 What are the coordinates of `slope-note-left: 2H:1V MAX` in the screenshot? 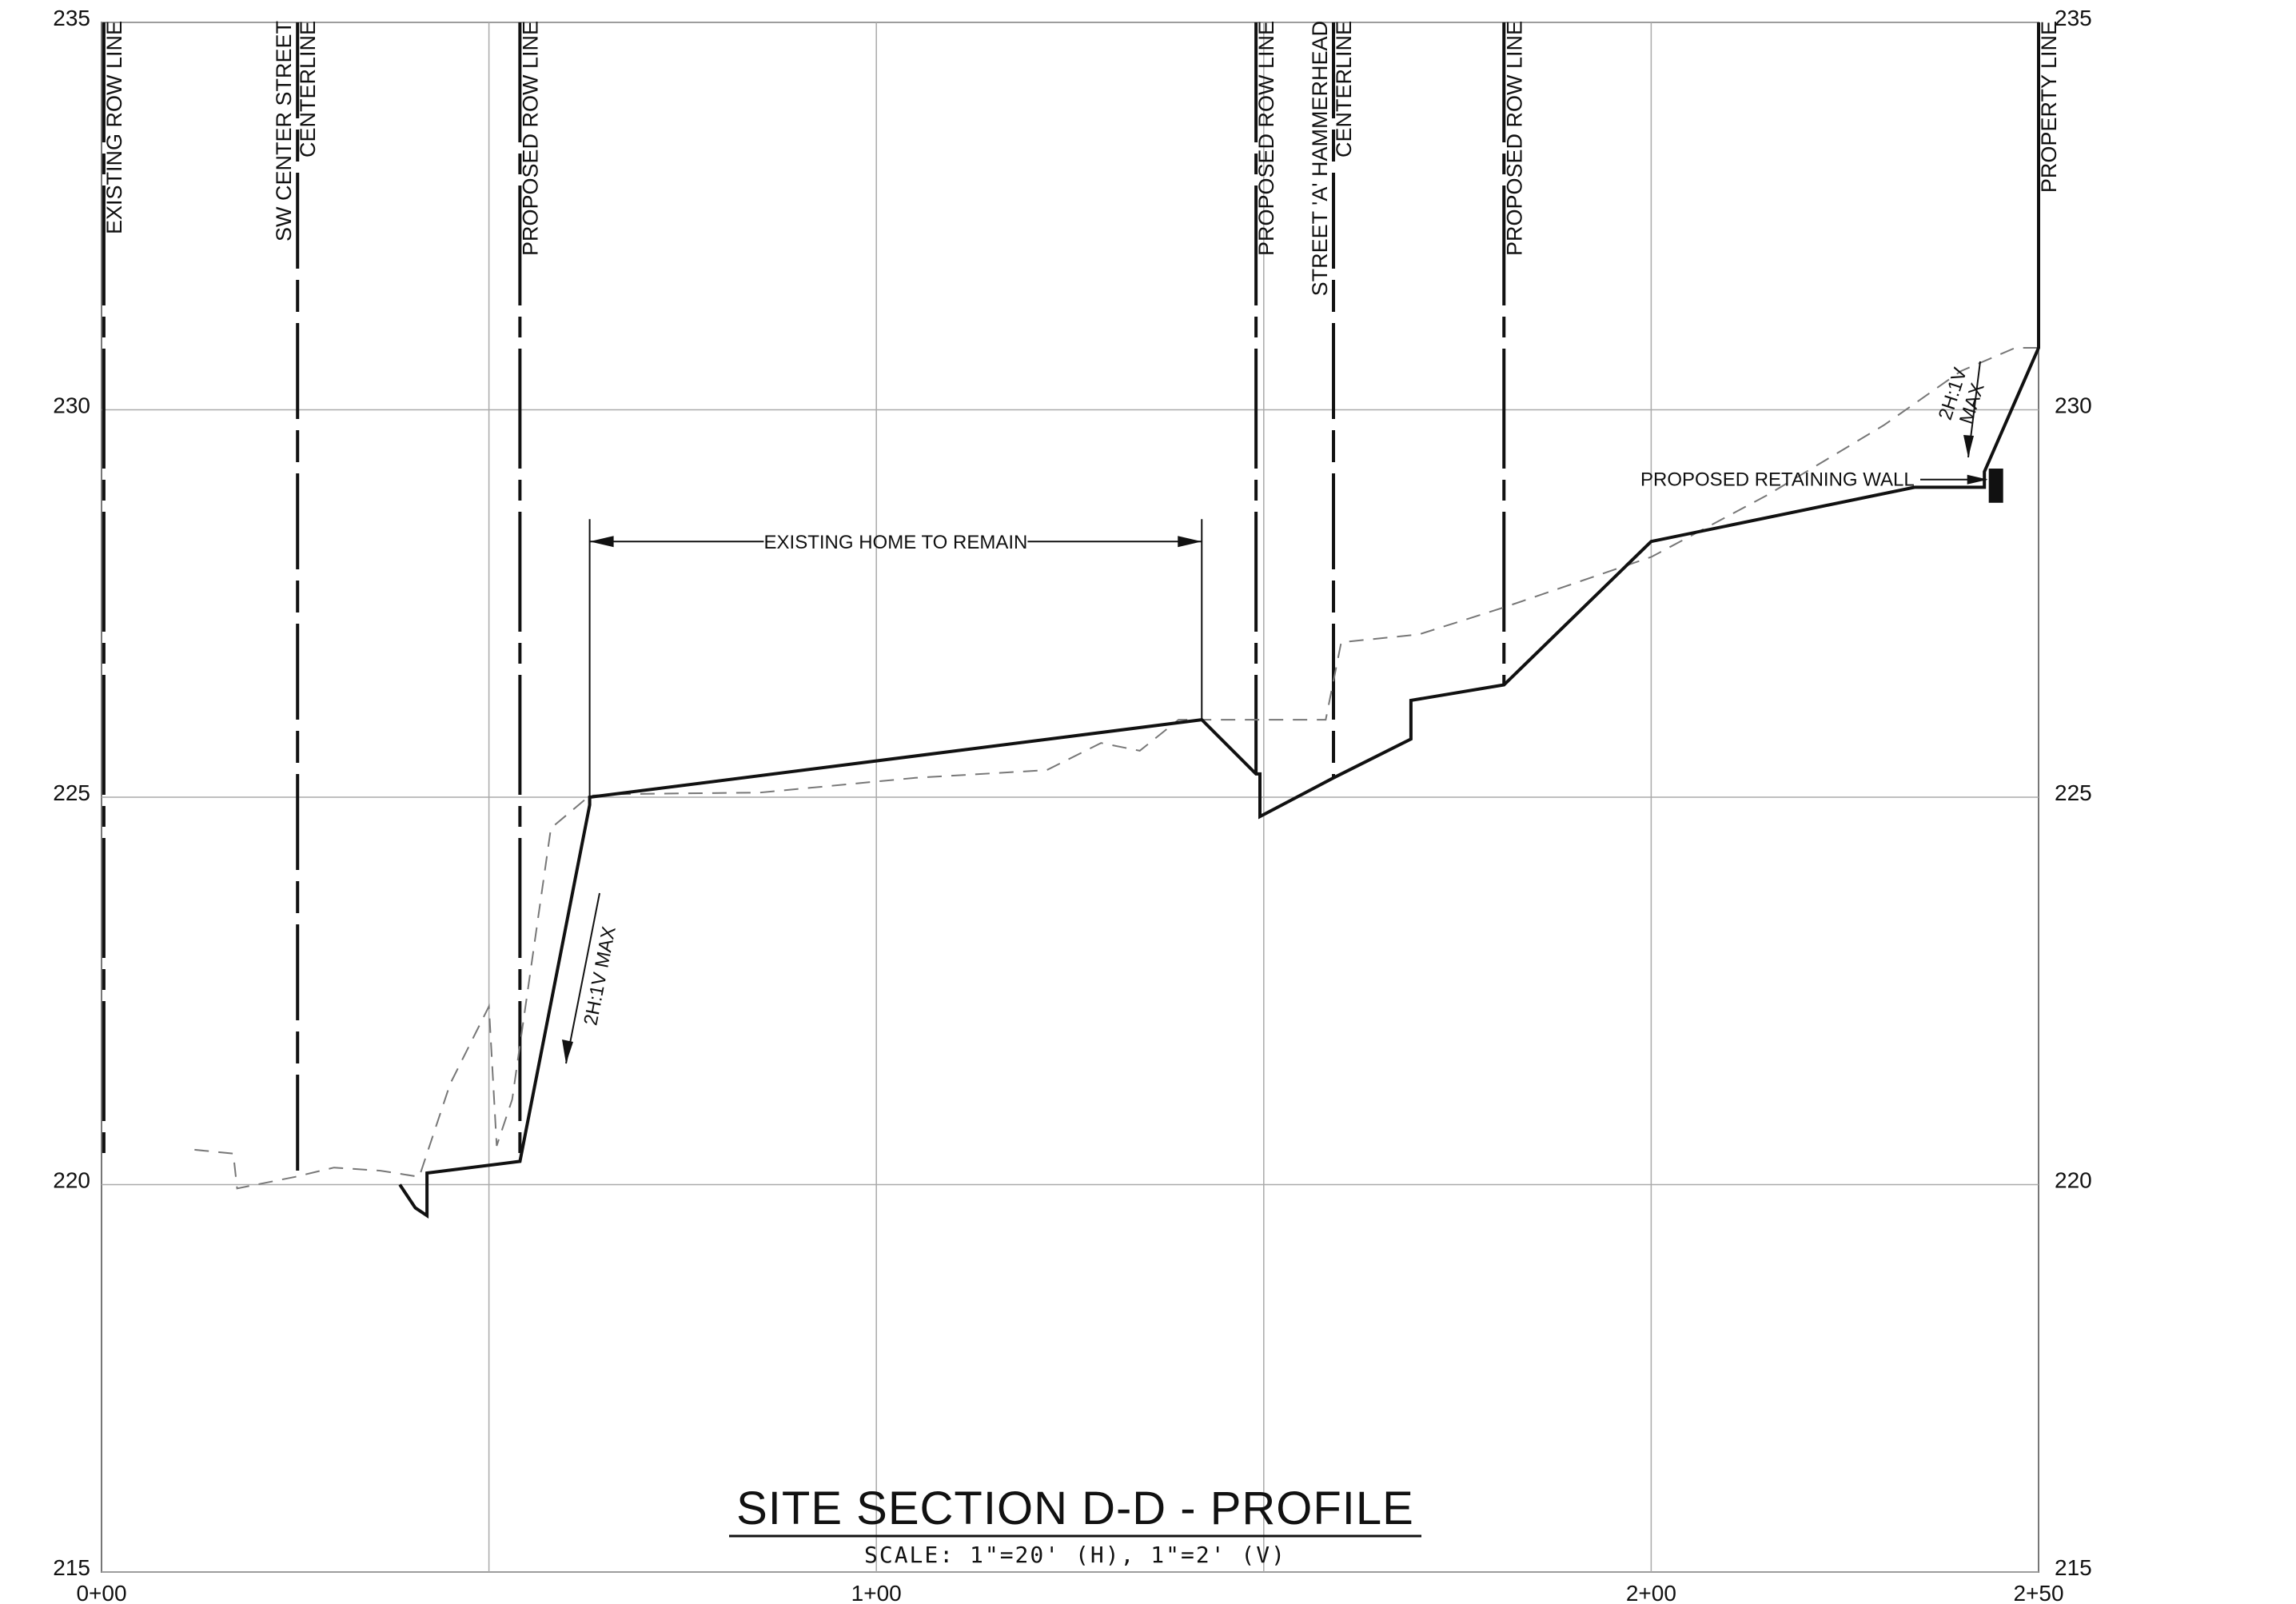 It's located at (600, 975).